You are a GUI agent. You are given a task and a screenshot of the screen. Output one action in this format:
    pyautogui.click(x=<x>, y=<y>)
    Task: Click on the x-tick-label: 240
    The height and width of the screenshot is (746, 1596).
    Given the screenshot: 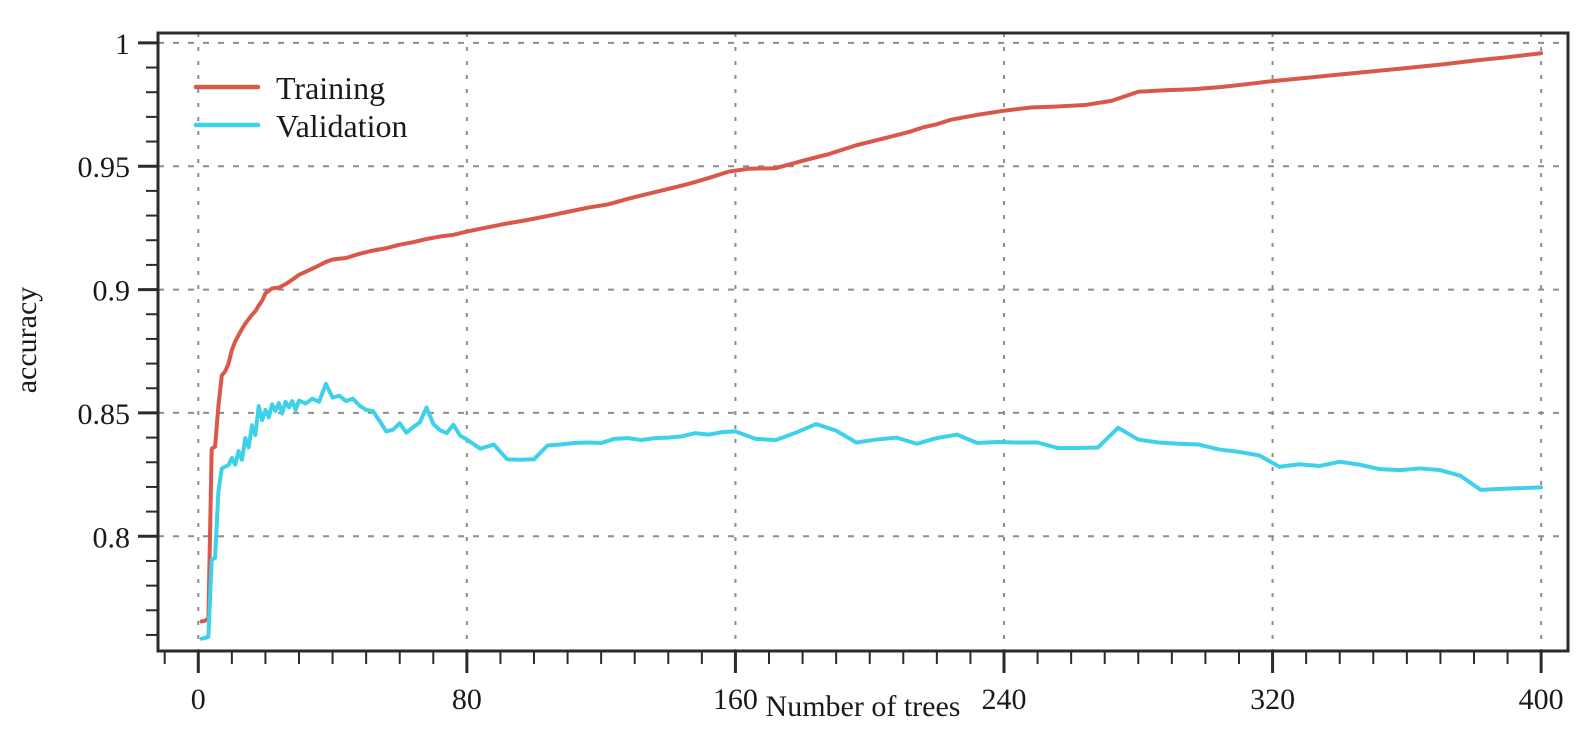 What is the action you would take?
    pyautogui.click(x=1004, y=699)
    